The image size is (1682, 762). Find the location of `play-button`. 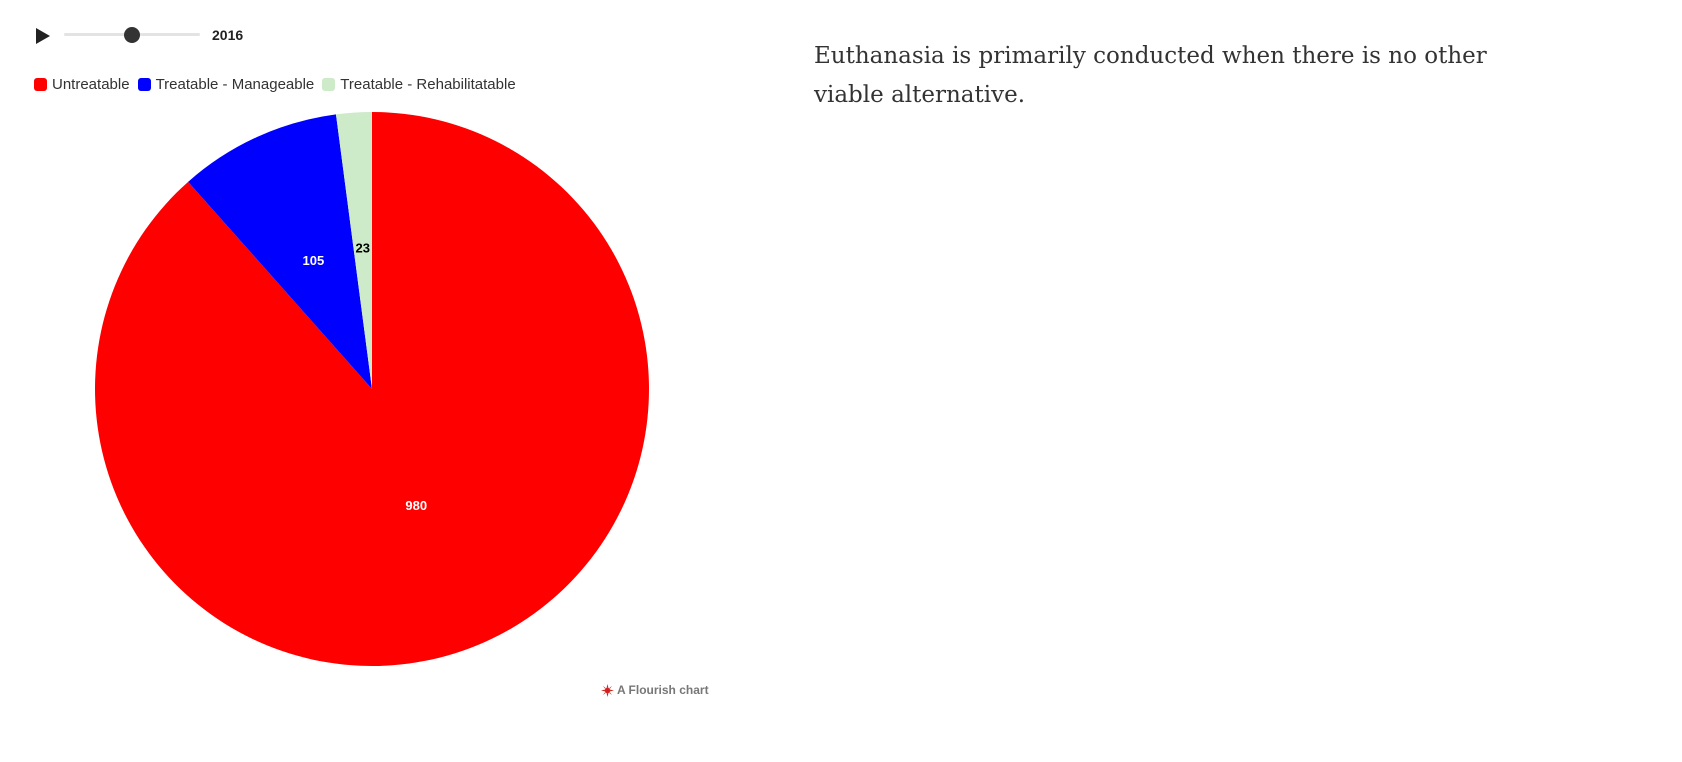

play-button is located at coordinates (43, 36).